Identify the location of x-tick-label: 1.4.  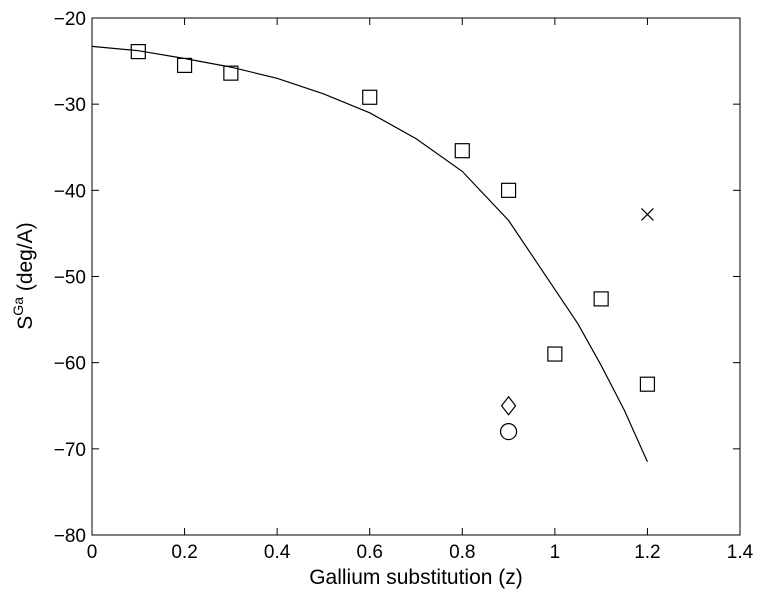
(740, 552).